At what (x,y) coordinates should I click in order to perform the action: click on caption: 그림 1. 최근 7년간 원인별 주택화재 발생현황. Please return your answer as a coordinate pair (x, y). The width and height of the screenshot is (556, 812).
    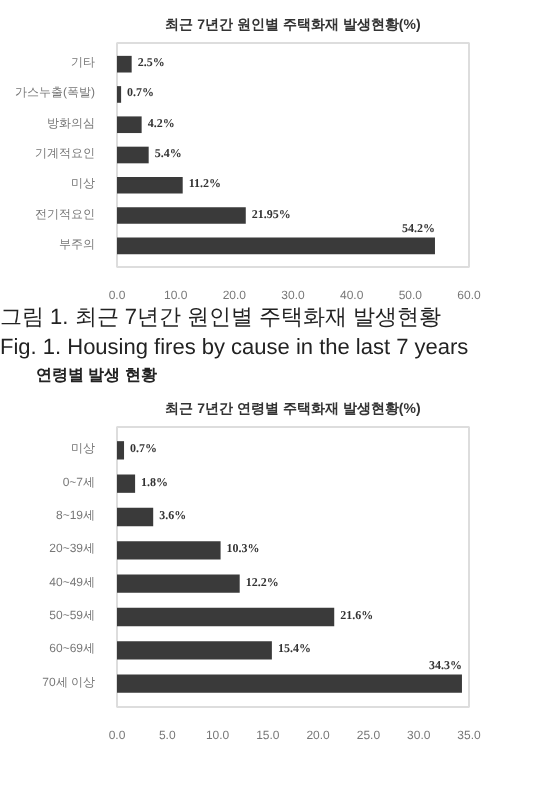
    Looking at the image, I should click on (221, 319).